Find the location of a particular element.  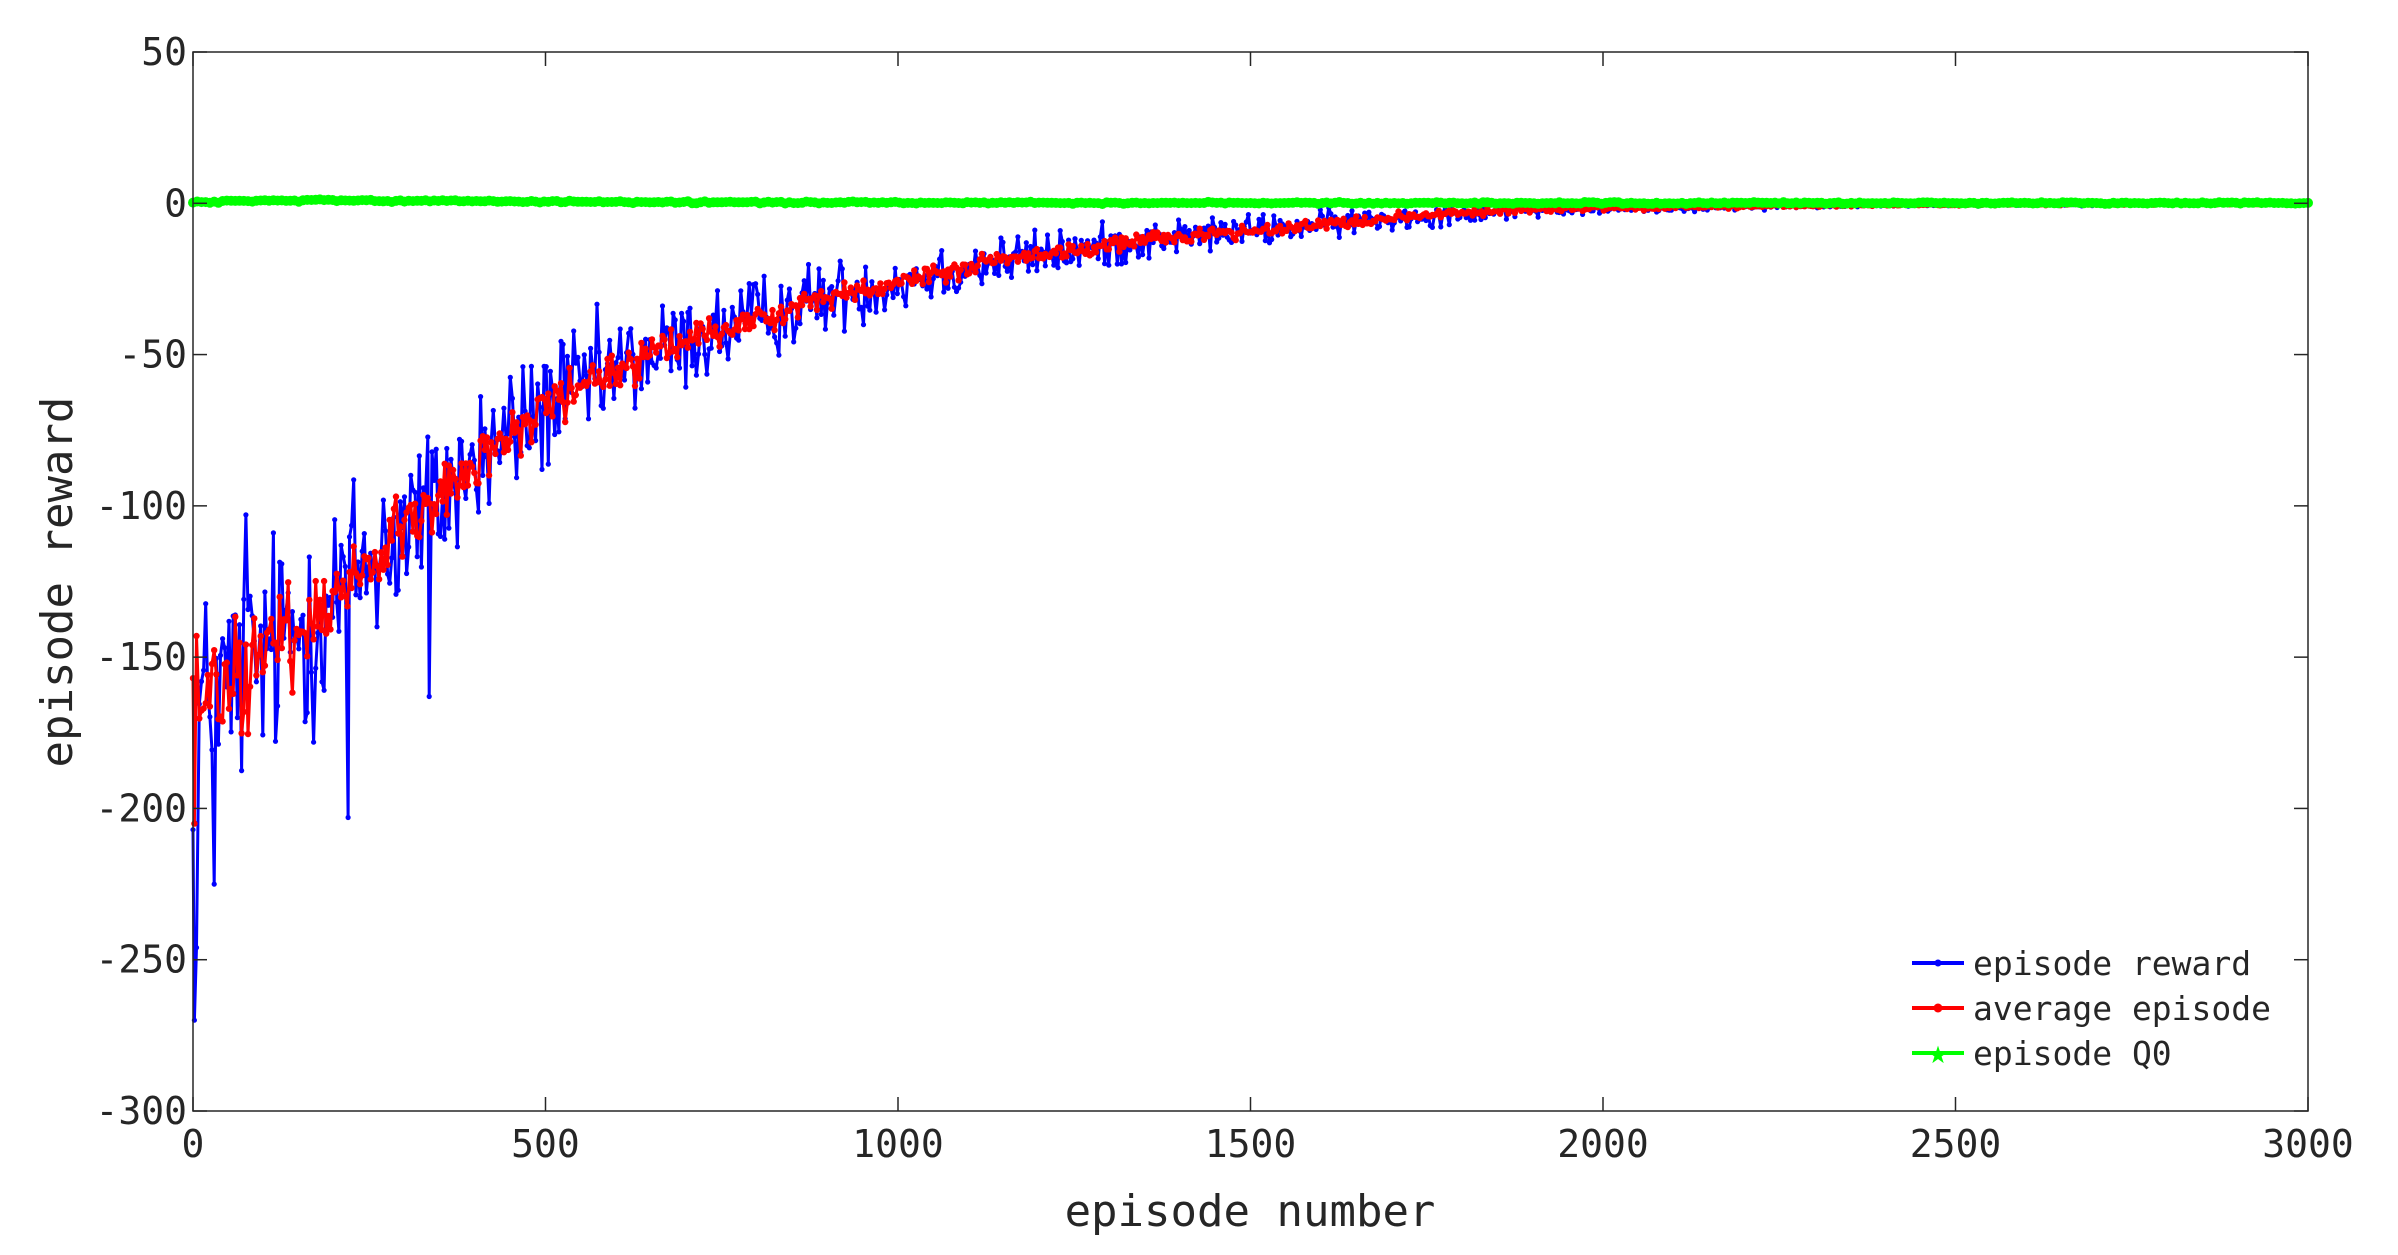

y-tick-label: -50 is located at coordinates (152, 355).